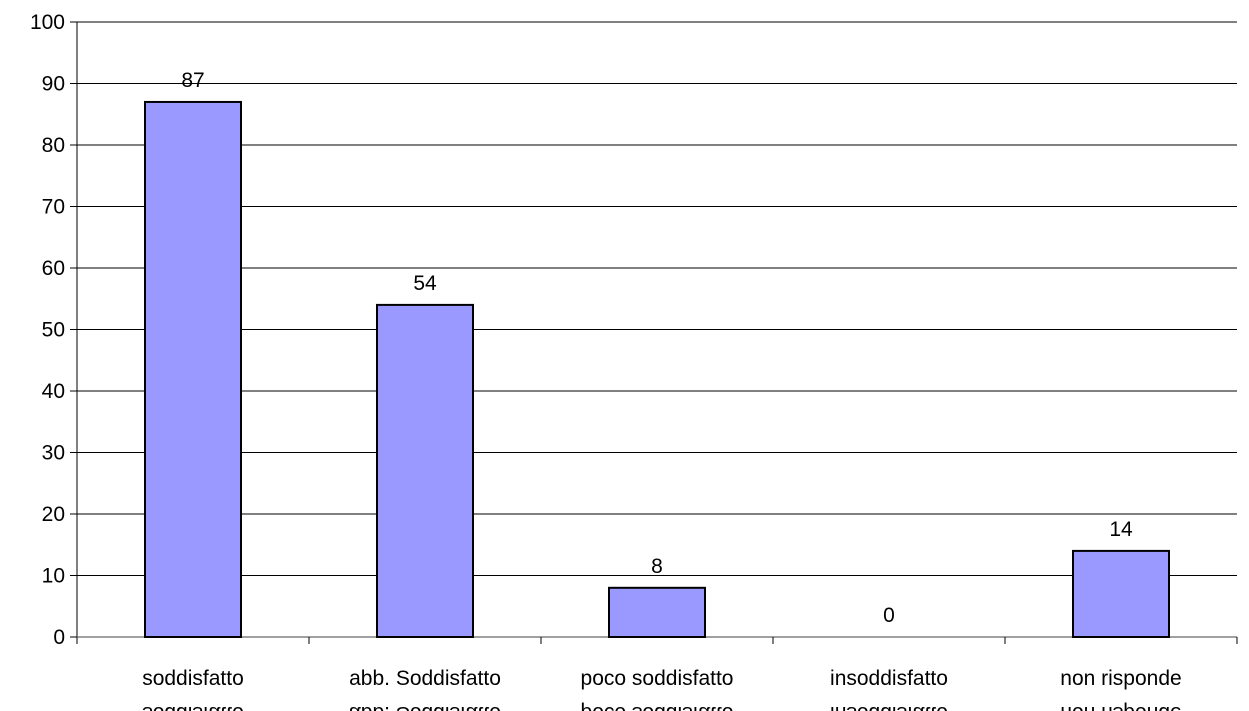  Describe the element at coordinates (889, 678) in the screenshot. I see `x-tick-label: insoddisfatto` at that location.